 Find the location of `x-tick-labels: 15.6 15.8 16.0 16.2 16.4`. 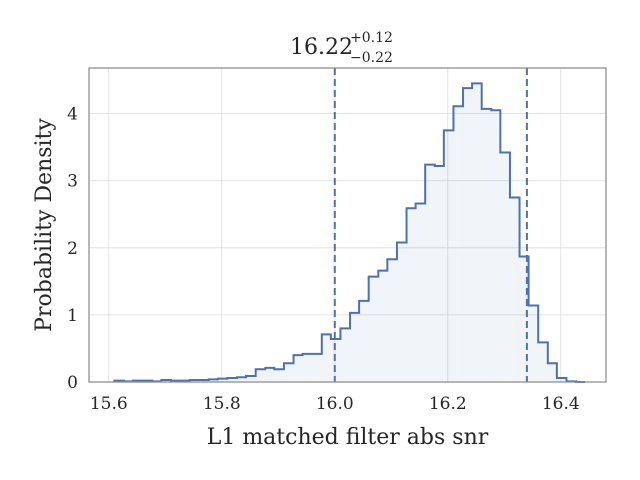

x-tick-labels: 15.6 15.8 16.0 16.2 16.4 is located at coordinates (335, 404).